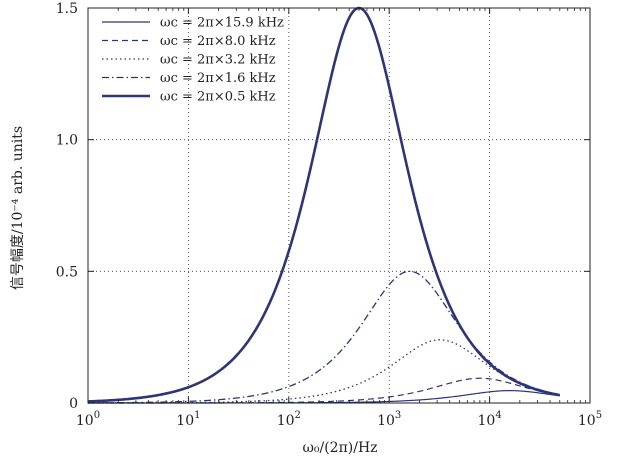 The width and height of the screenshot is (620, 461). Describe the element at coordinates (389, 419) in the screenshot. I see `x-tick-label: 10³` at that location.